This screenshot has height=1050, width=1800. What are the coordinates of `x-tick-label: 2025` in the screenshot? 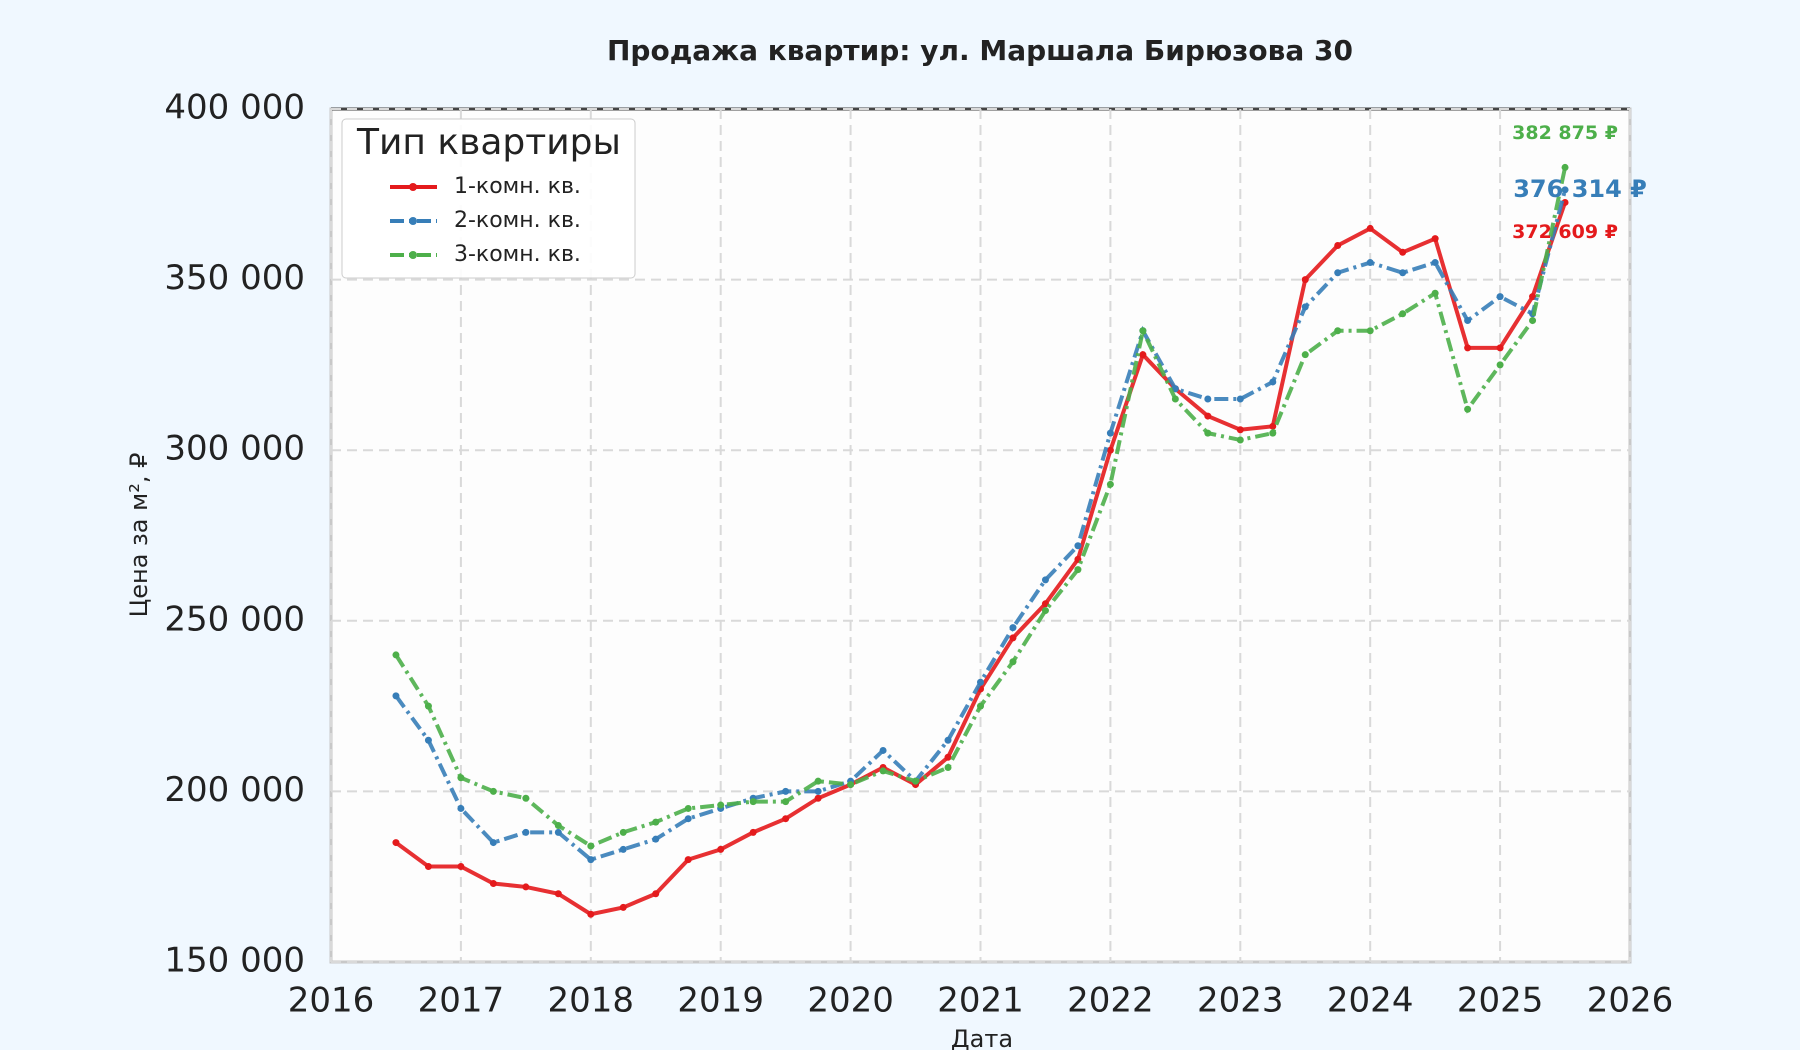 It's located at (1500, 1001).